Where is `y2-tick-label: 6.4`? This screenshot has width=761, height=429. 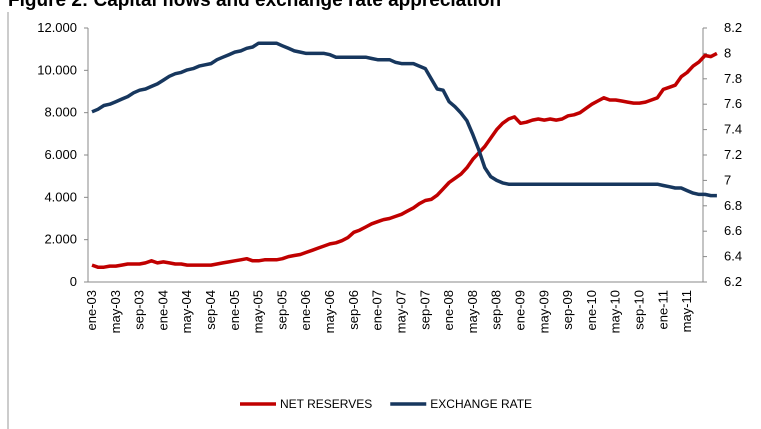 y2-tick-label: 6.4 is located at coordinates (733, 256).